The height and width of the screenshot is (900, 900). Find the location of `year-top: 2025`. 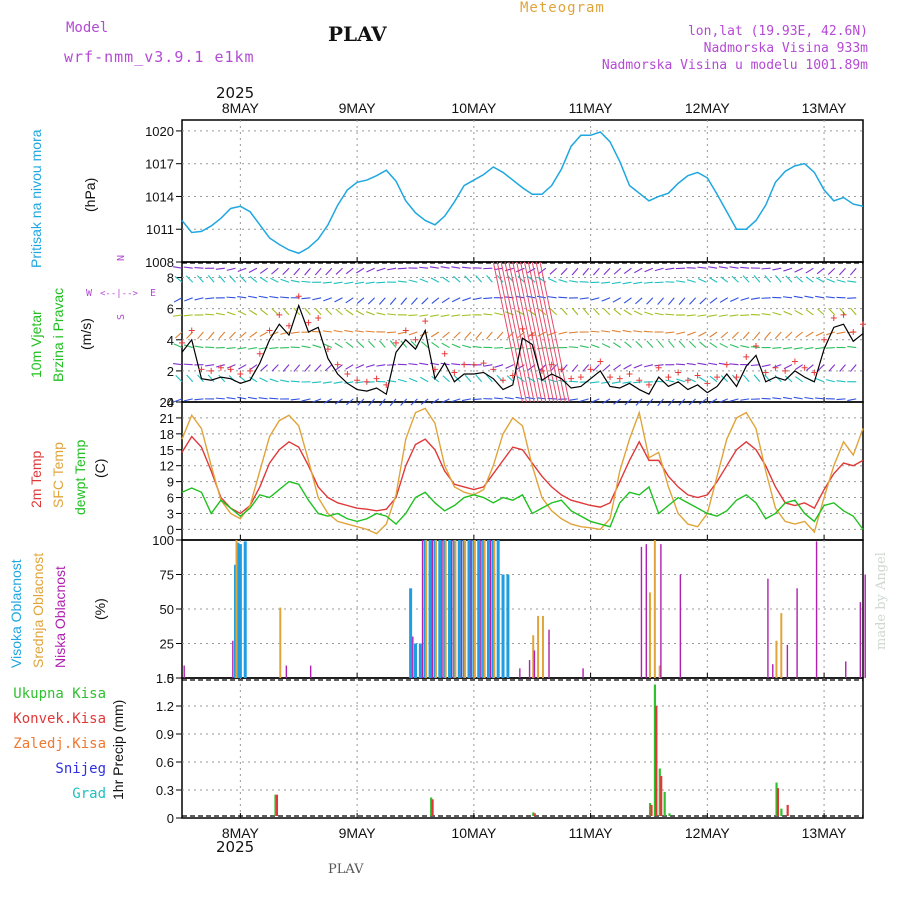

year-top: 2025 is located at coordinates (235, 93).